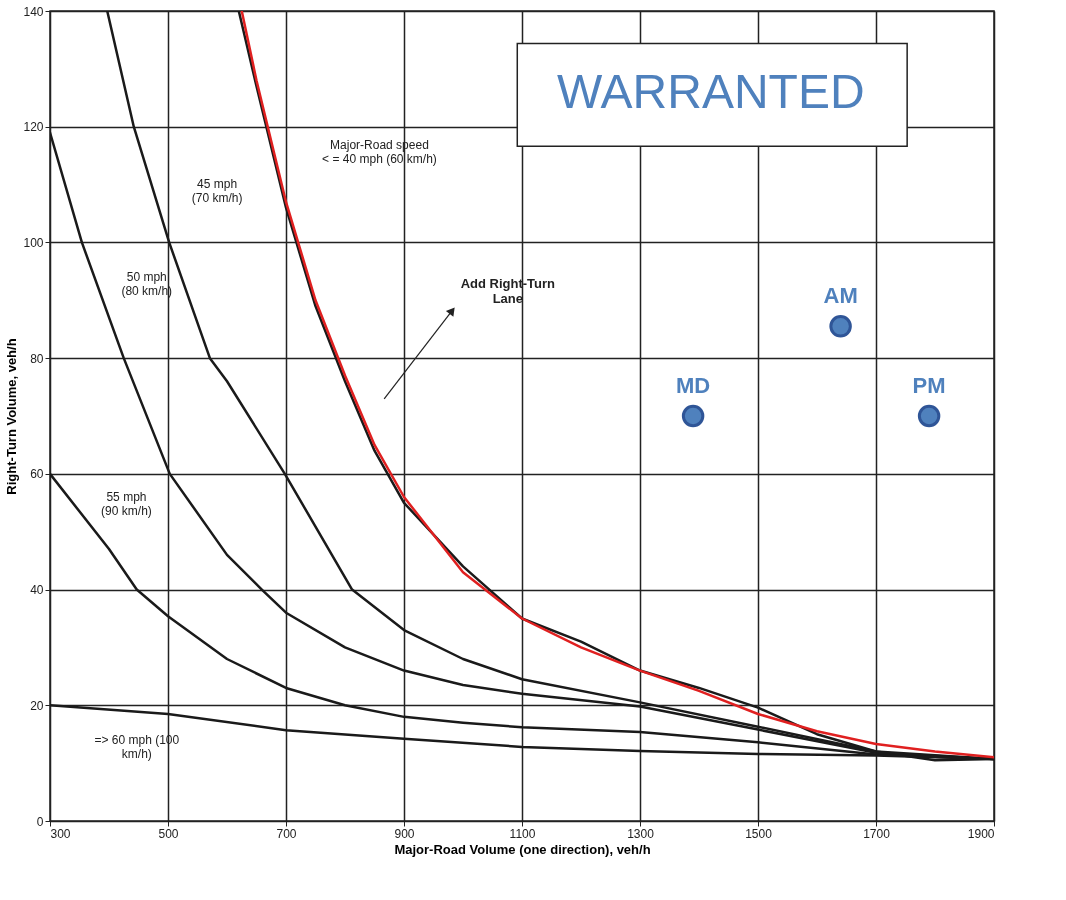  What do you see at coordinates (759, 833) in the screenshot?
I see `x-tick-label: 1500` at bounding box center [759, 833].